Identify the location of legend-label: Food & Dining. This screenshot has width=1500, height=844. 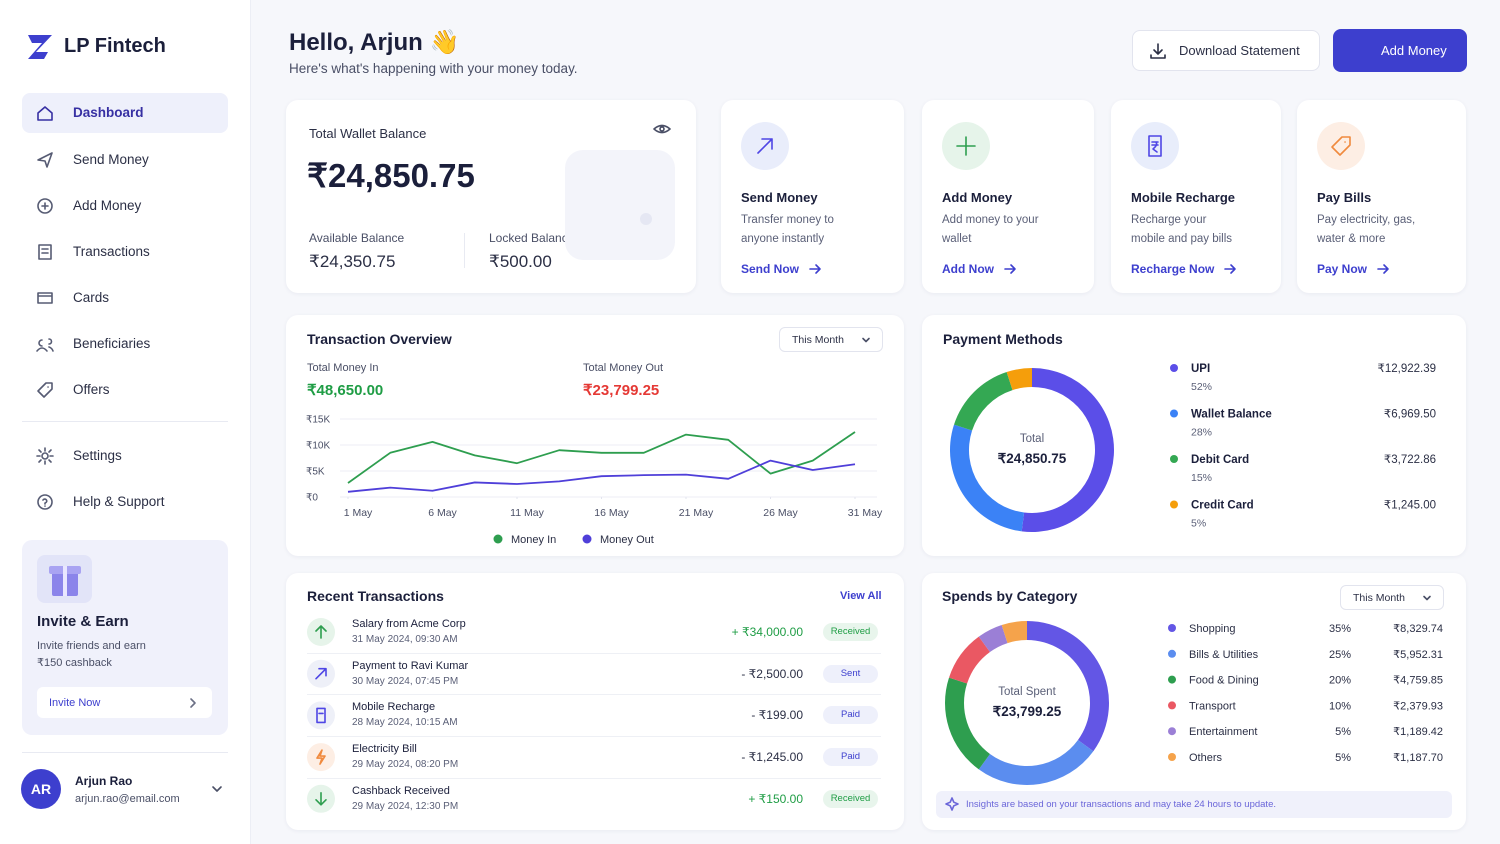
(1224, 681).